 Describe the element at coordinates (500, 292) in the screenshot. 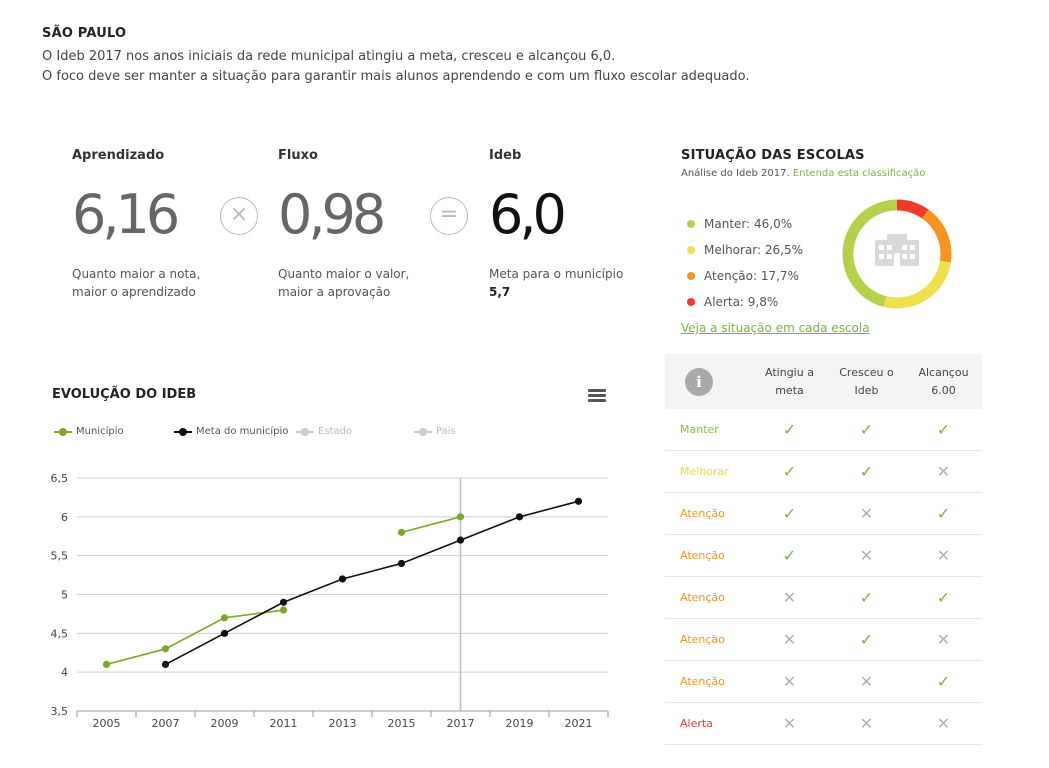

I see `meta-value: 5,7` at that location.